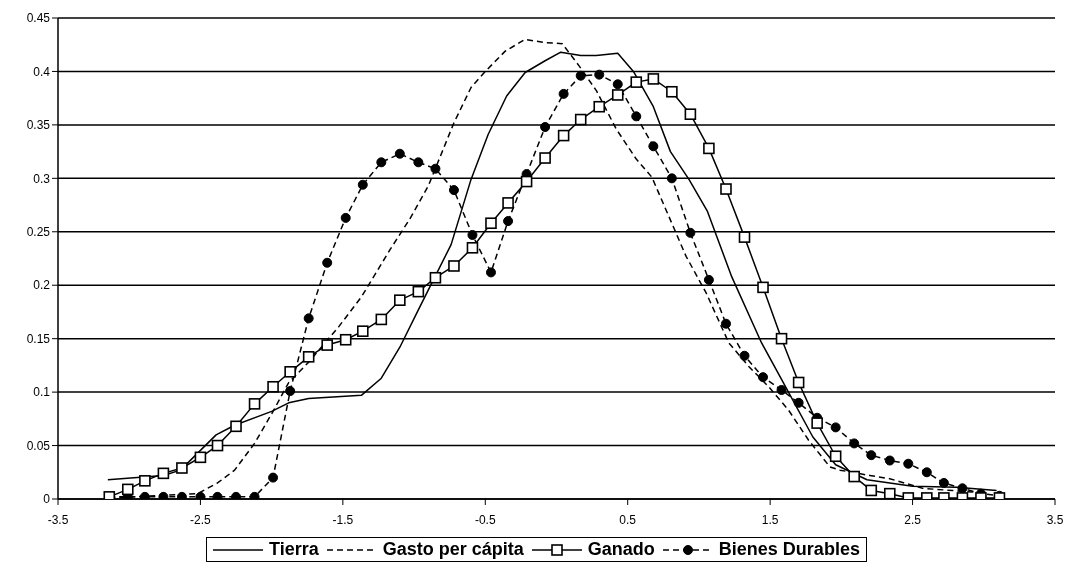 This screenshot has height=586, width=1073. I want to click on legend-label: Ganado, so click(621, 549).